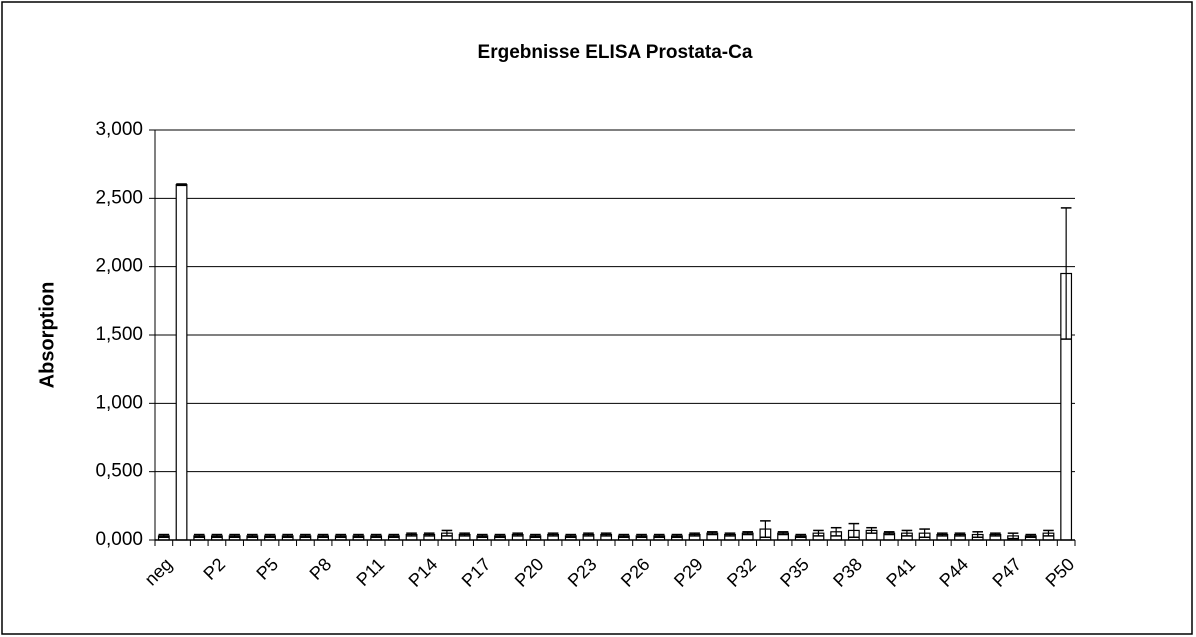  What do you see at coordinates (47, 335) in the screenshot?
I see `y-axis-label: Absorption` at bounding box center [47, 335].